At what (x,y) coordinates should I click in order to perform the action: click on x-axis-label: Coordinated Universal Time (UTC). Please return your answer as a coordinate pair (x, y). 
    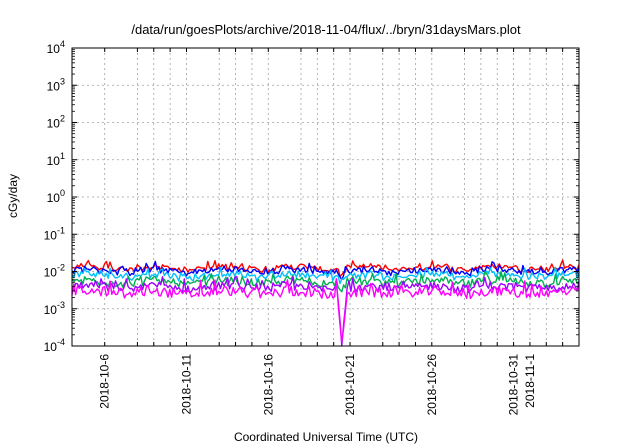
    Looking at the image, I should click on (326, 437).